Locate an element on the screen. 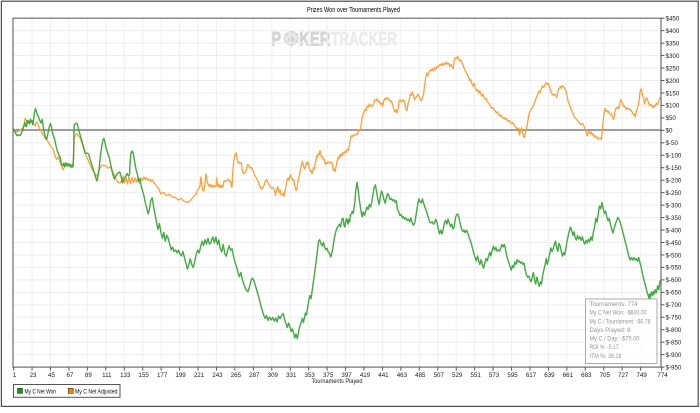 The image size is (700, 413). svg-text: 1 is located at coordinates (15, 375).